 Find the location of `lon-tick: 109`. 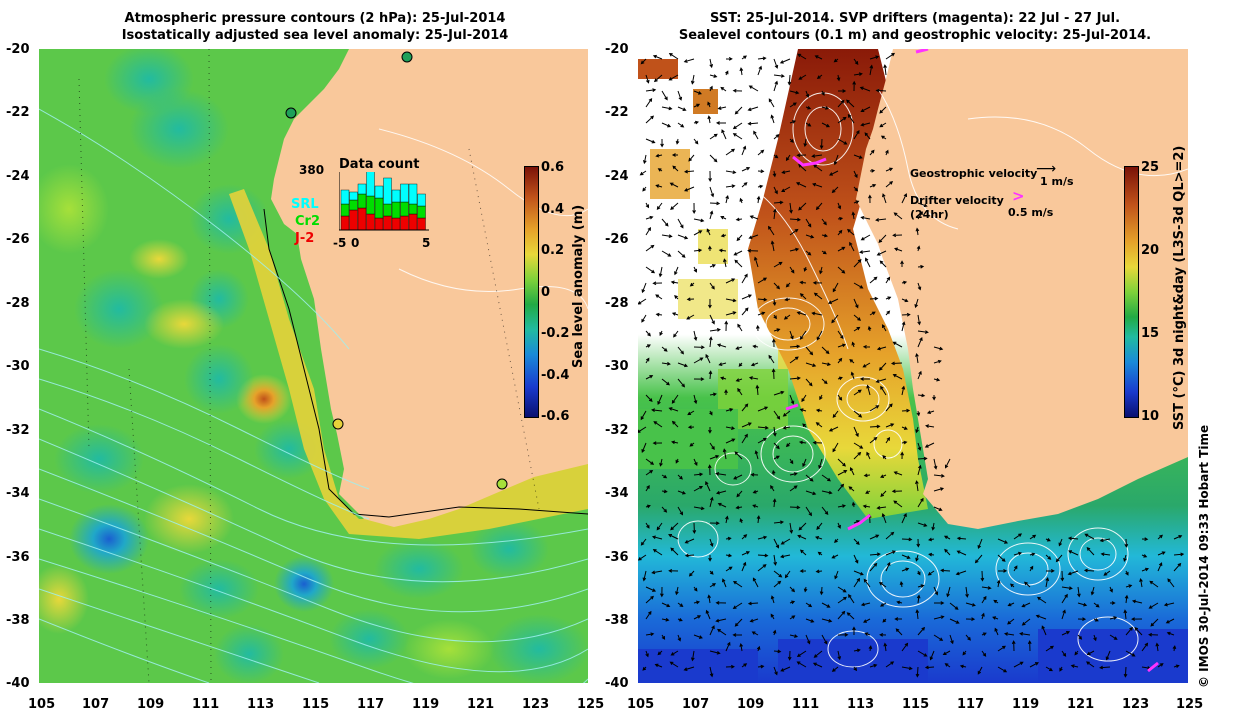

lon-tick: 109 is located at coordinates (151, 704).